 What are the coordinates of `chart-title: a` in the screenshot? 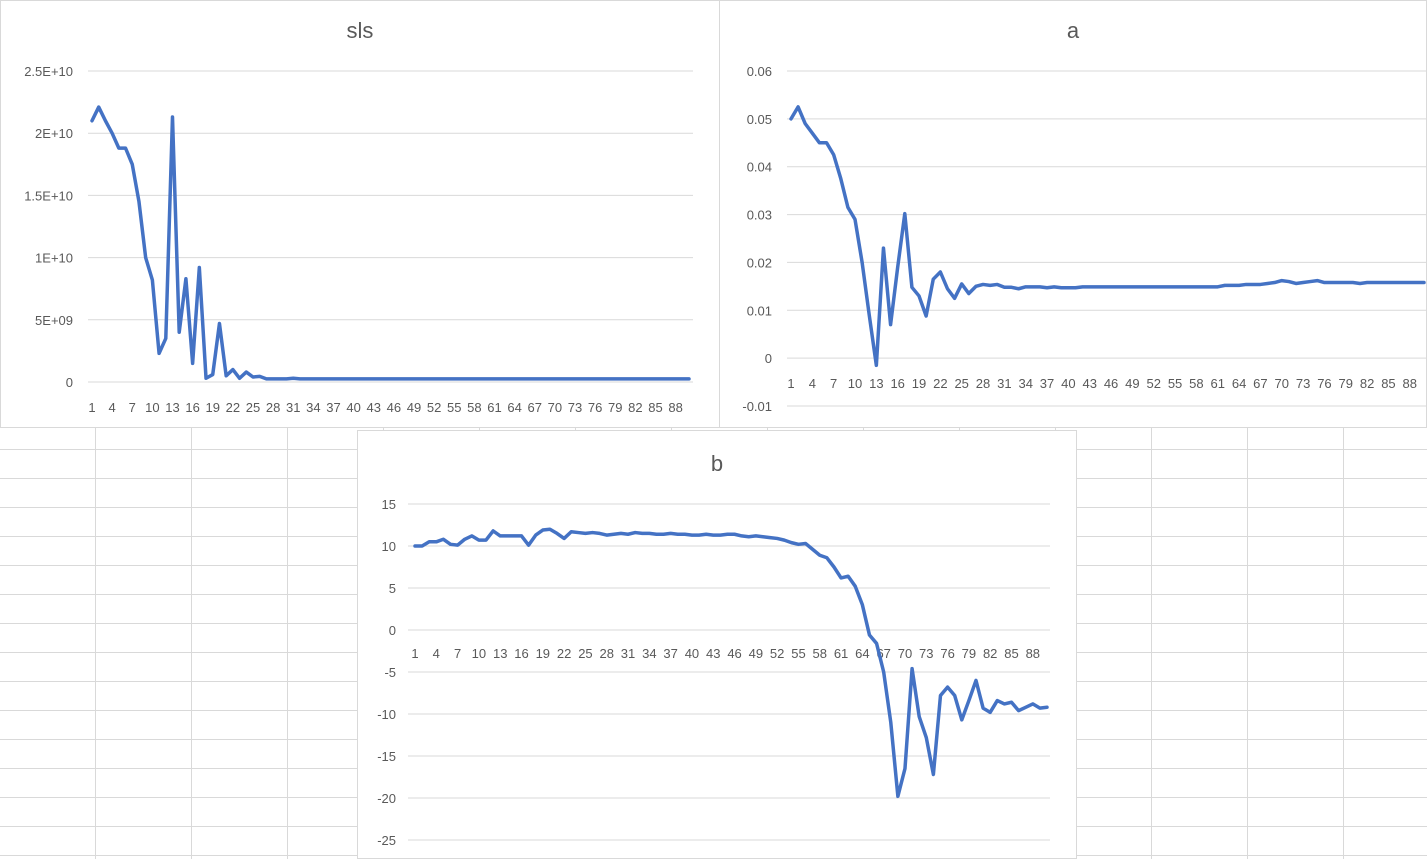 It's located at (1073, 30).